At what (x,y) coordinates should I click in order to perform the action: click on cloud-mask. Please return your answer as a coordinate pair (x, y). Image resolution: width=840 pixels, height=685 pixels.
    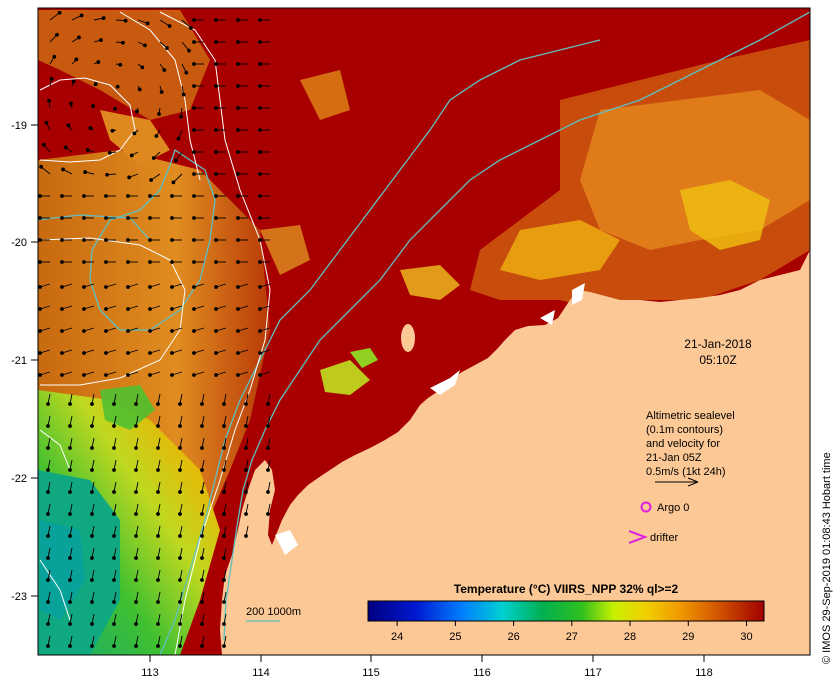
    Looking at the image, I should click on (430, 419).